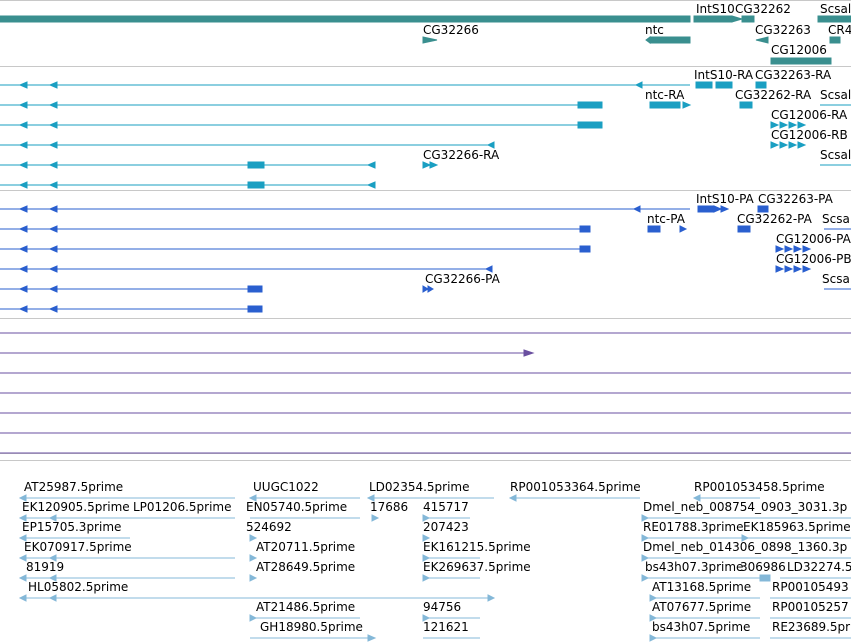 This screenshot has width=851, height=642. What do you see at coordinates (773, 95) in the screenshot?
I see `transcript-label: CG32262-RA` at bounding box center [773, 95].